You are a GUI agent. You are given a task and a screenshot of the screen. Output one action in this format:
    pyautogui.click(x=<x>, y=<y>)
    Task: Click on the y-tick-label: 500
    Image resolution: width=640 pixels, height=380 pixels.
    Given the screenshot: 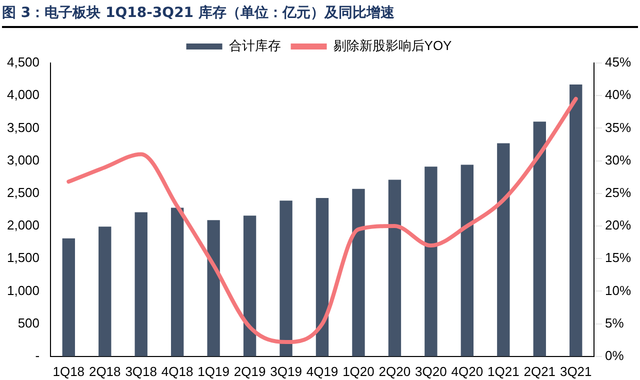 What is the action you would take?
    pyautogui.click(x=29, y=322)
    